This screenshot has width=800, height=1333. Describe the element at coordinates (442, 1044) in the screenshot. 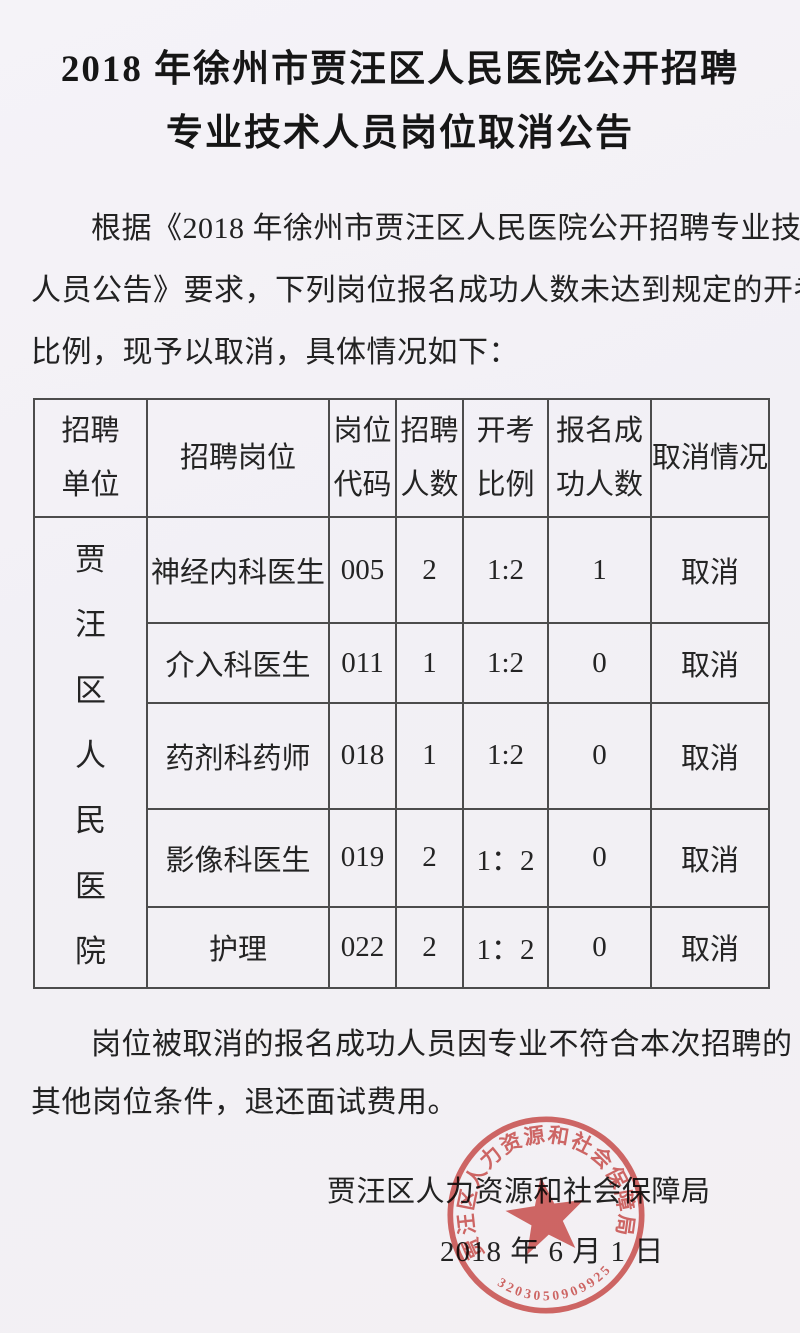

I see `closing-line: 岗位被取消的报名成功人员因专业不符合本次招聘的` at that location.